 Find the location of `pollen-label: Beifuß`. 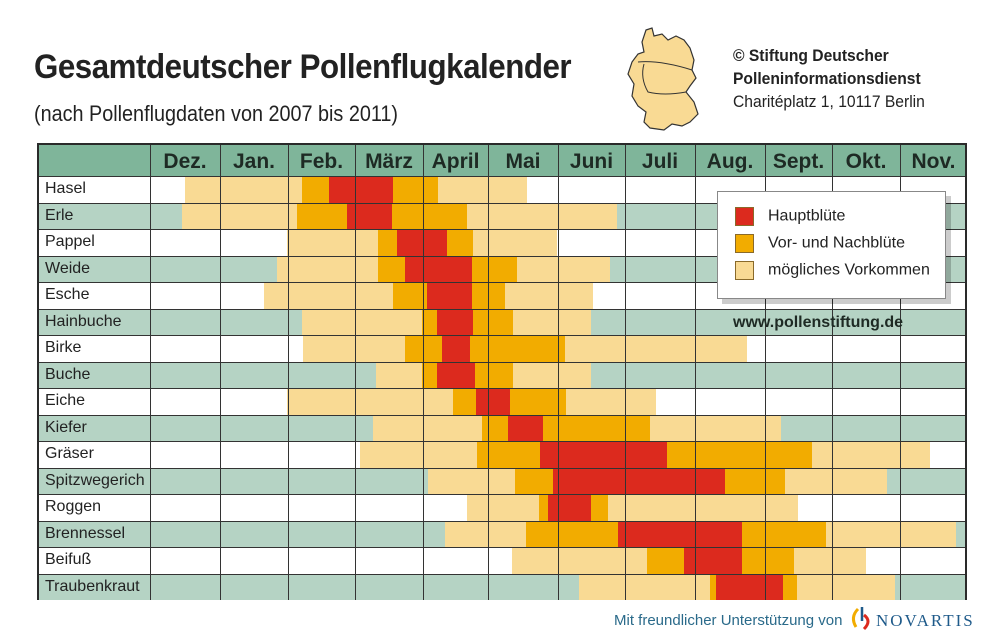

pollen-label: Beifuß is located at coordinates (68, 559).